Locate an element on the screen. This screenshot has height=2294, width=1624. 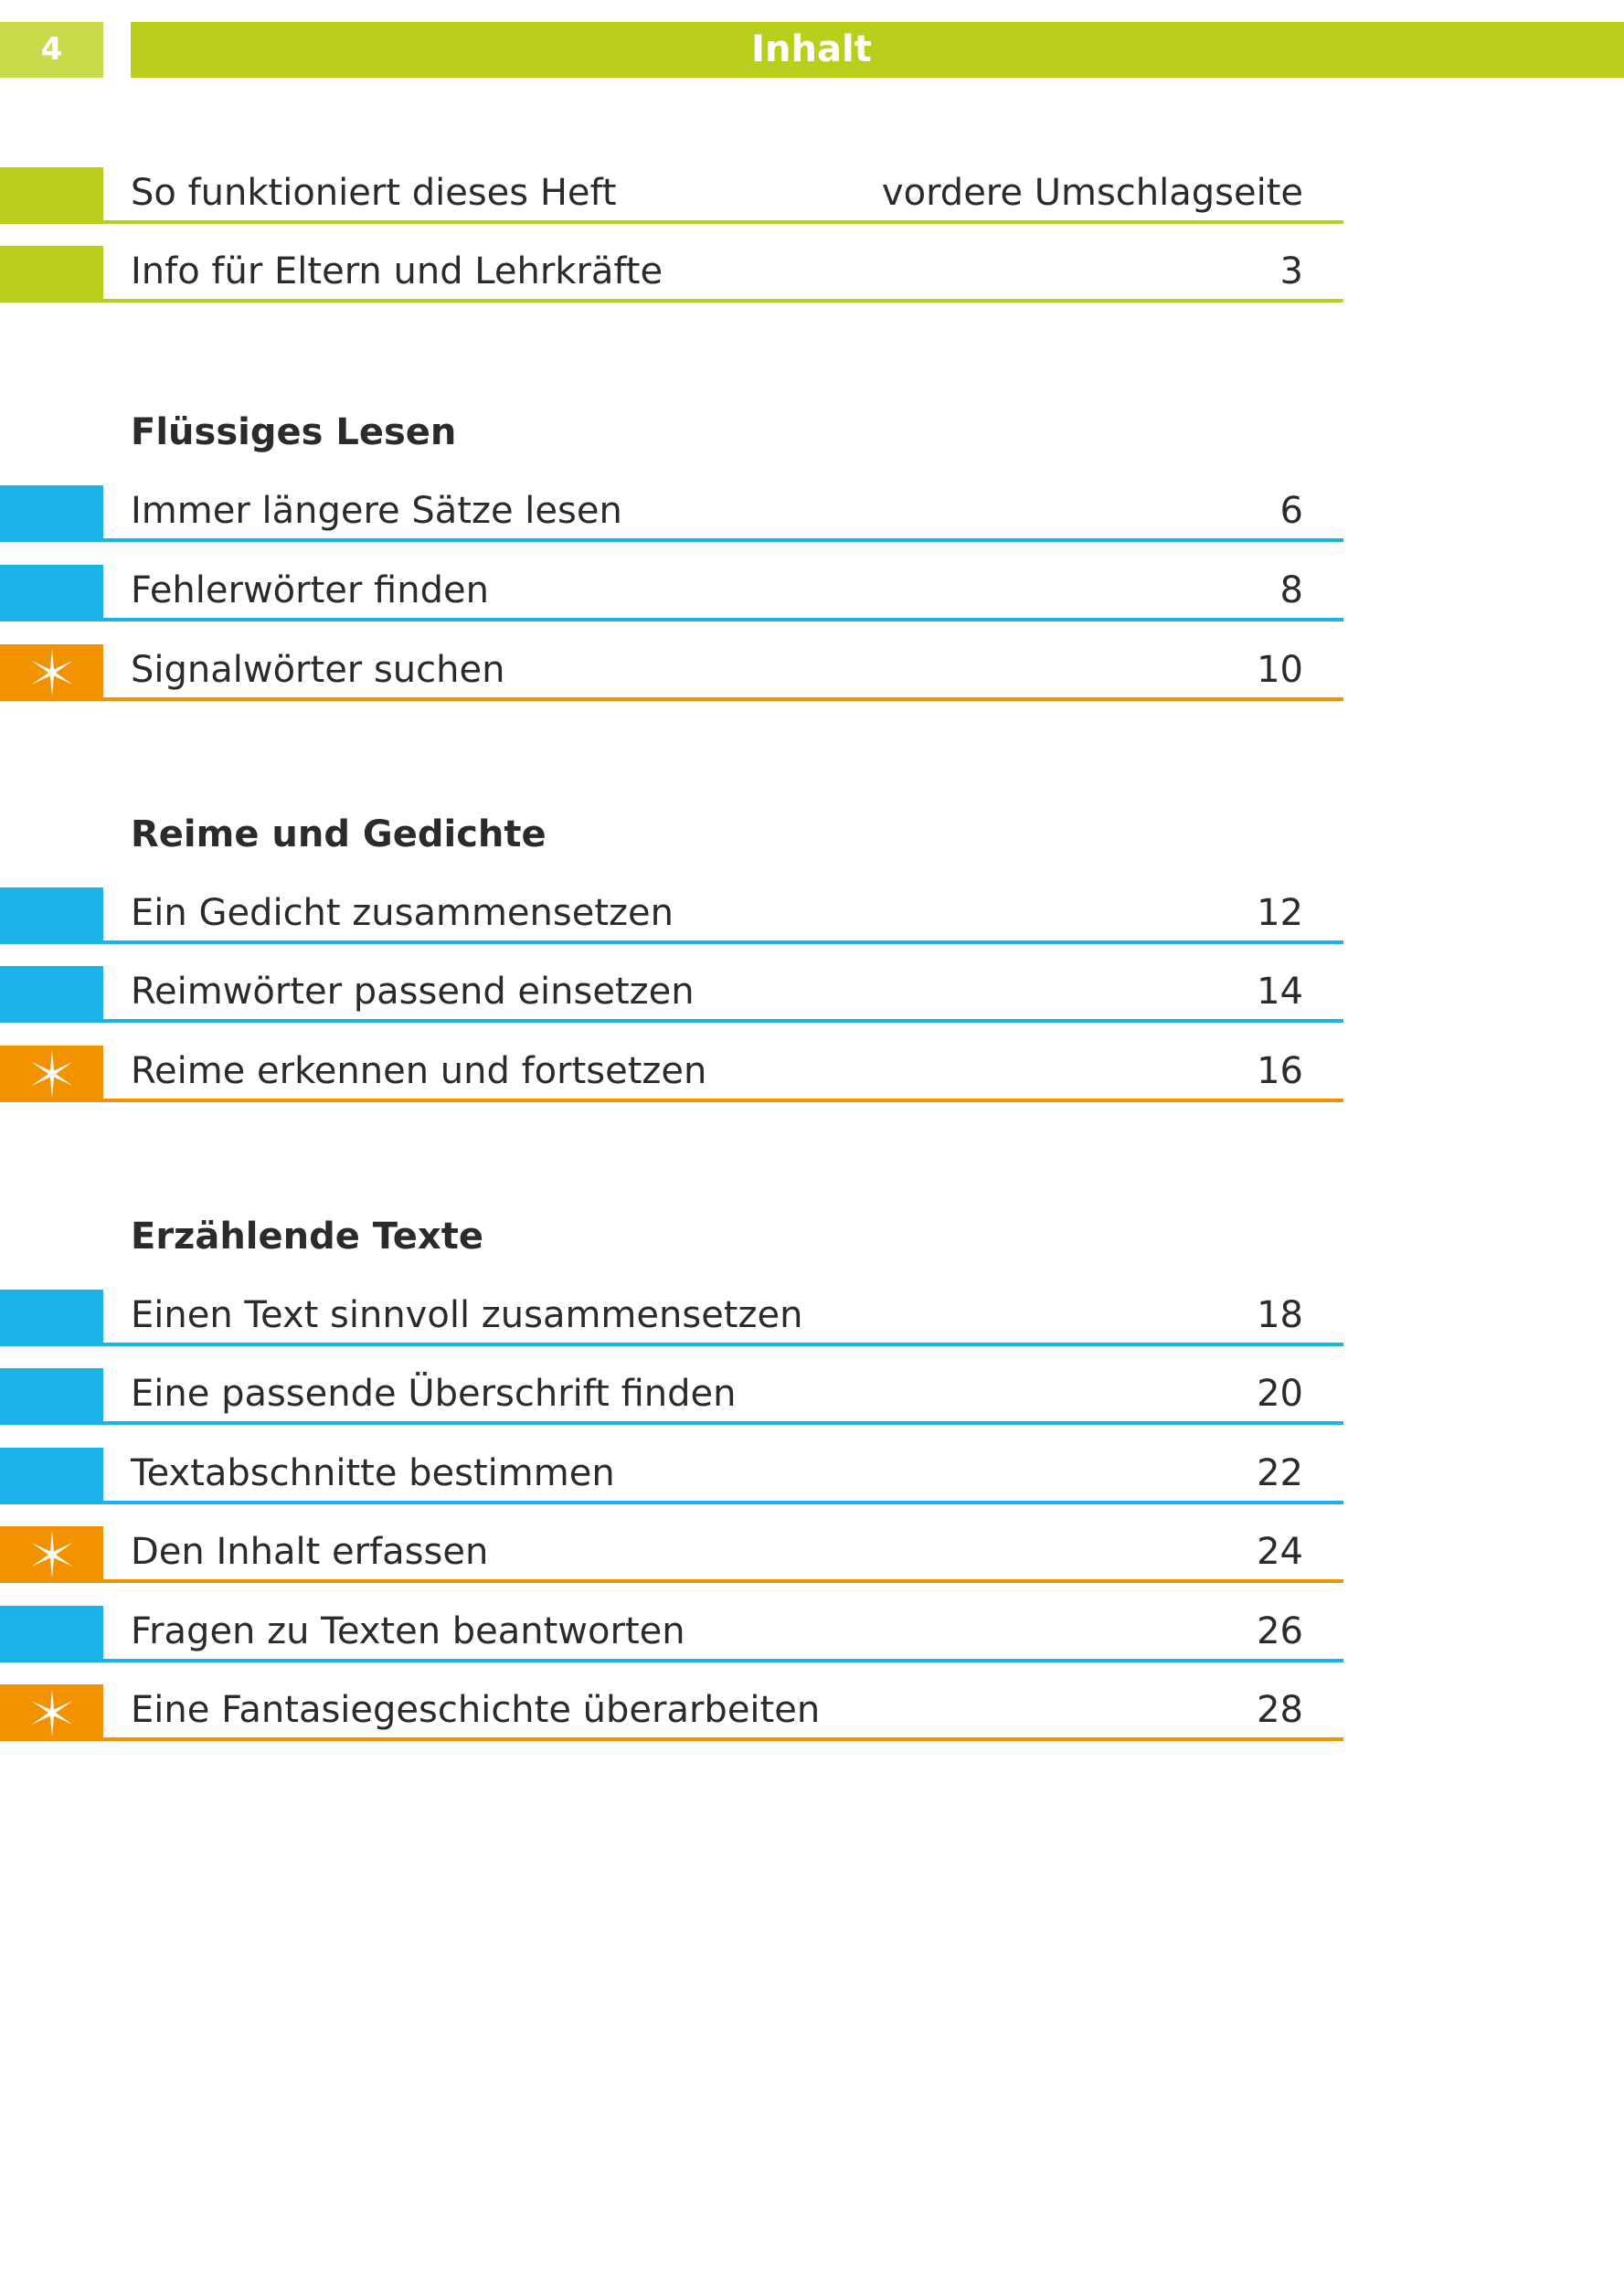
toc-entry-label: Textabschnitte bestimmen is located at coordinates (373, 1473).